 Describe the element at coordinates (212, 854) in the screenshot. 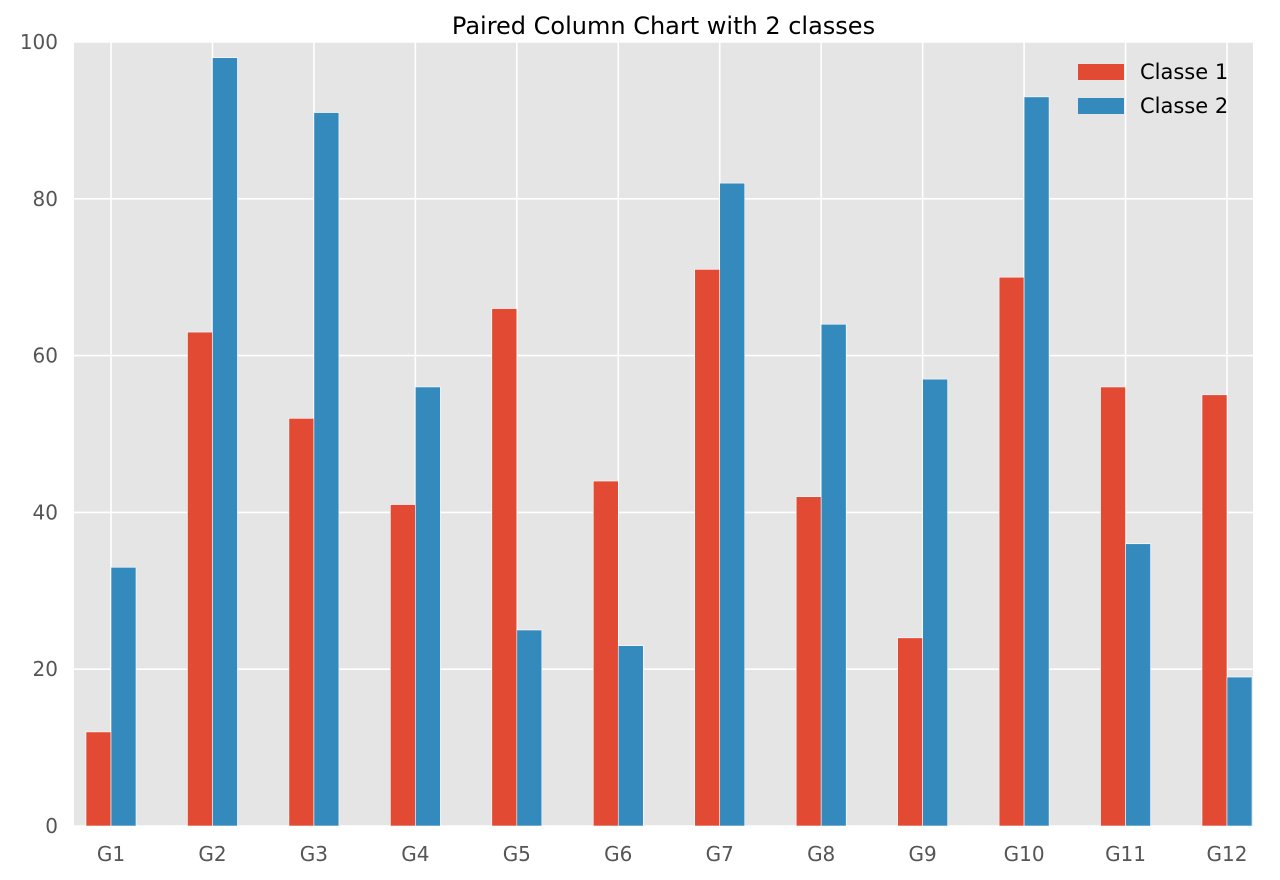

I see `x-tick-label: G2` at that location.